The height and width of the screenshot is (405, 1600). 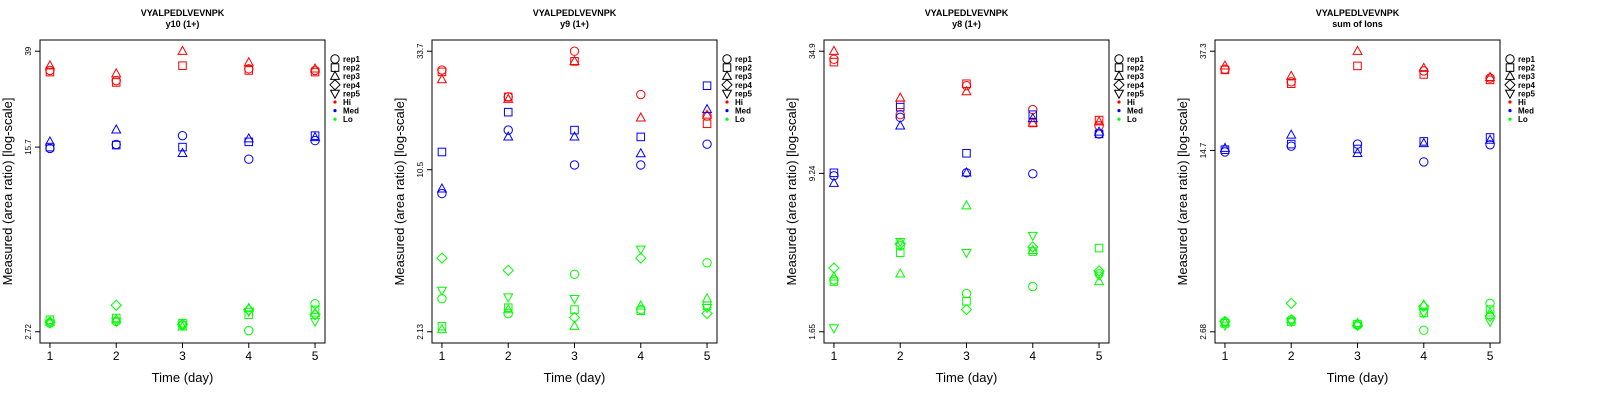 I want to click on y-tick-label: 10.5, so click(x=420, y=169).